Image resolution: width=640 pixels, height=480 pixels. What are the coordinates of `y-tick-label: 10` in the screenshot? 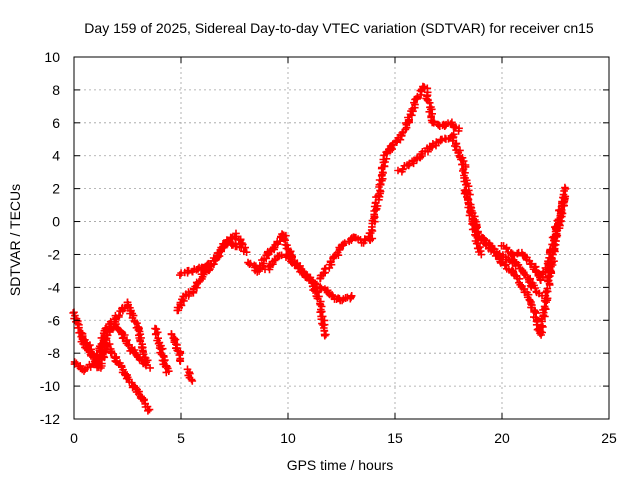 It's located at (52, 57).